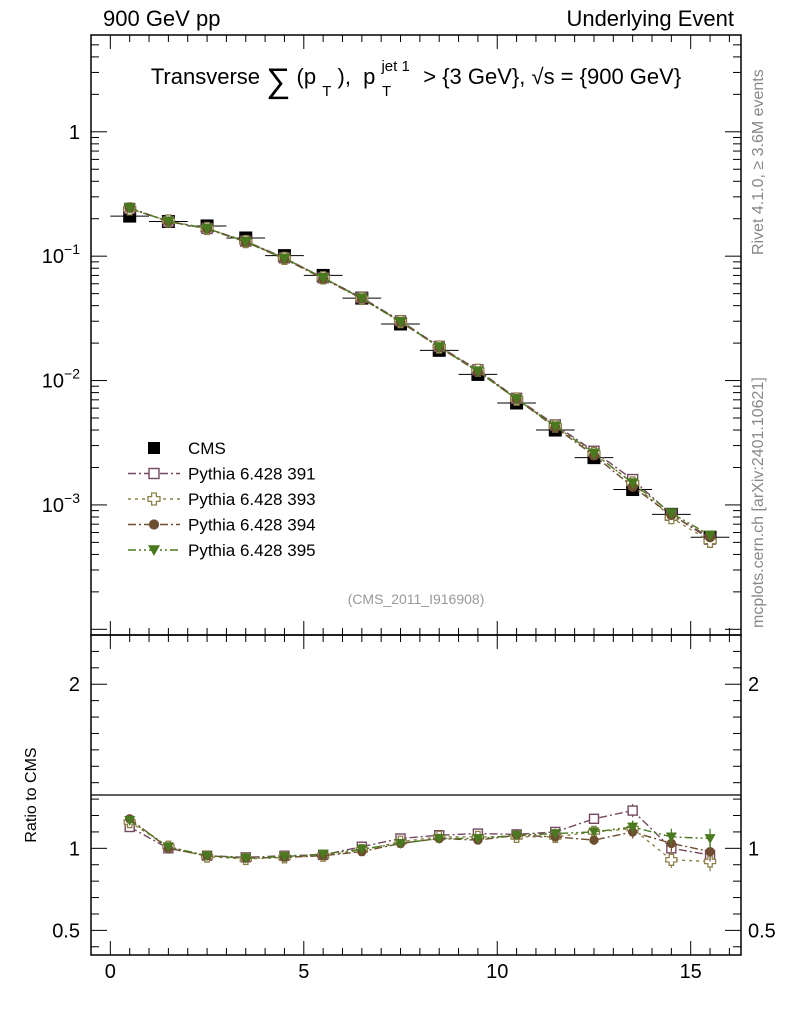  What do you see at coordinates (753, 849) in the screenshot?
I see `ratio-y-tick-label-right: 1` at bounding box center [753, 849].